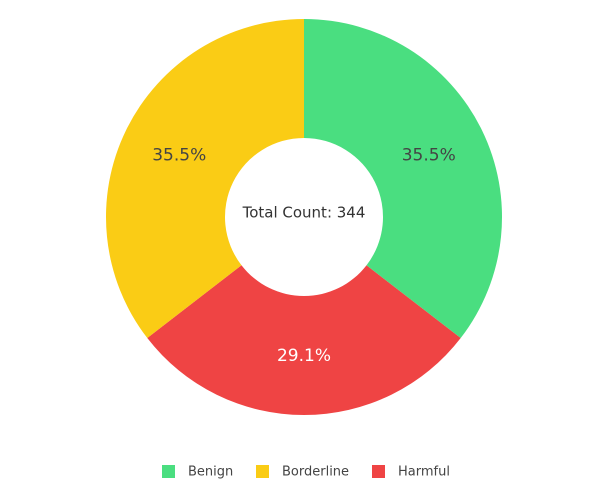 This screenshot has width=608, height=500. I want to click on legend-label: Borderline, so click(315, 472).